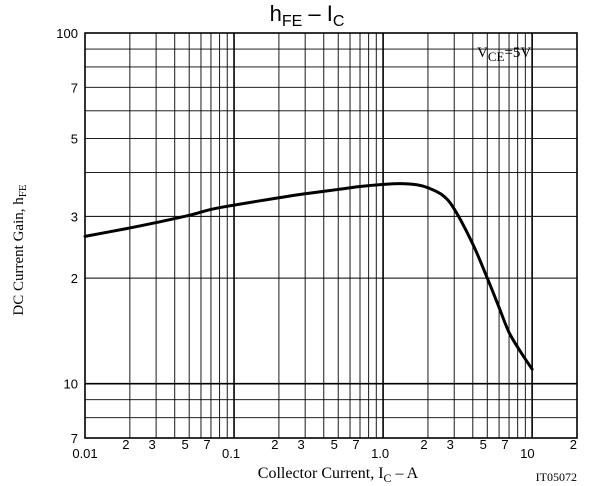 This screenshot has height=486, width=597. Describe the element at coordinates (67, 236) in the screenshot. I see `y-tick-labels: 100 7 5 3 2 10 7` at that location.